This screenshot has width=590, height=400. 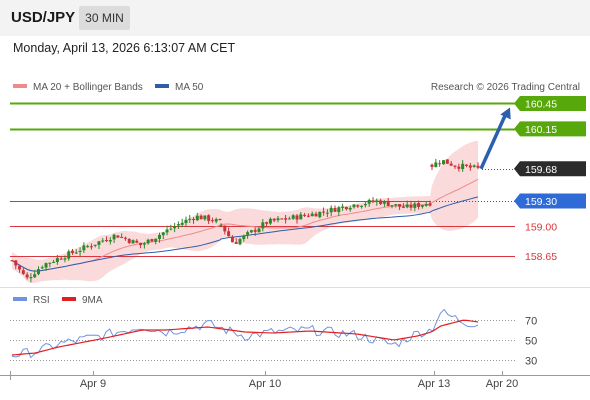 I want to click on rsi-panel: 70 50 30, so click(x=273, y=338).